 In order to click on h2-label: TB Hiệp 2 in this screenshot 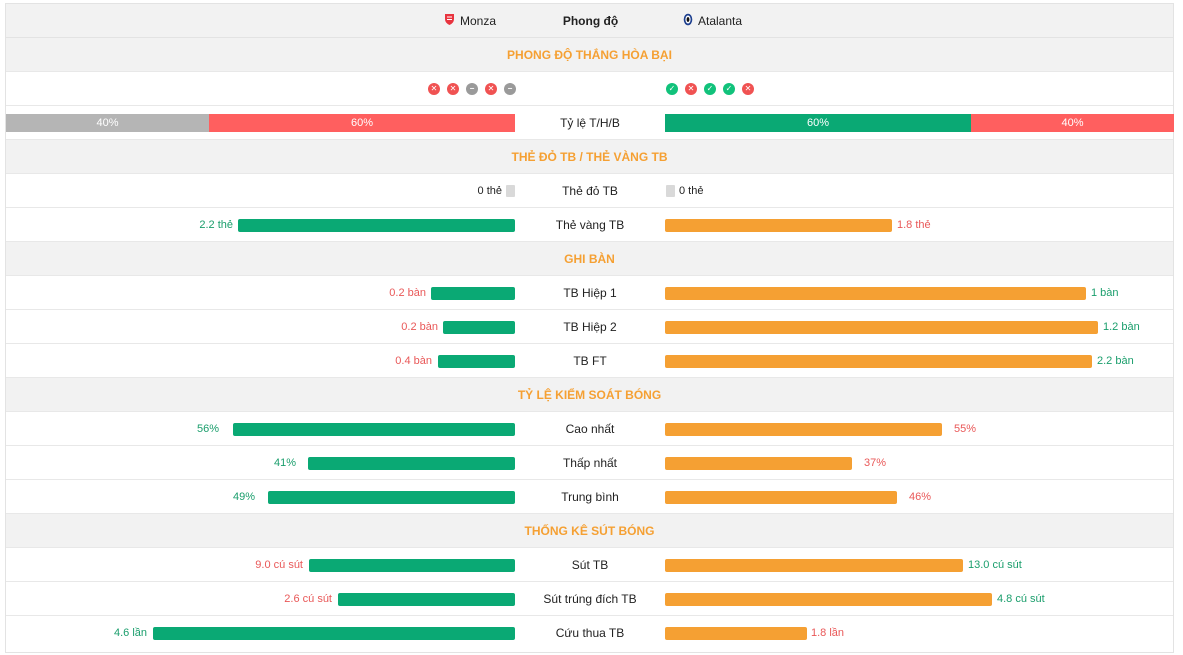, I will do `click(590, 327)`.